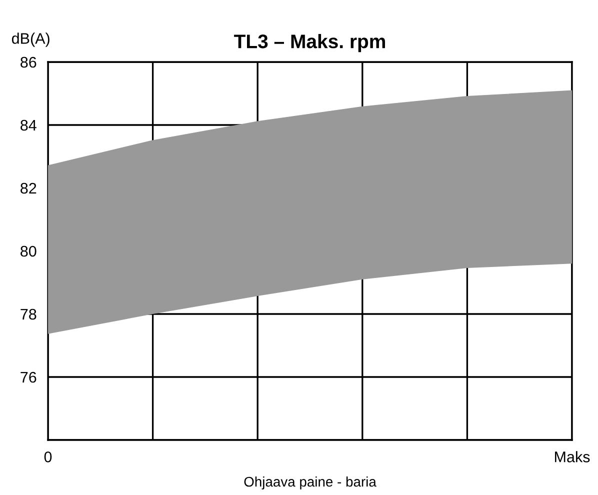 The height and width of the screenshot is (495, 598). What do you see at coordinates (28, 188) in the screenshot?
I see `y-tick-label: 82` at bounding box center [28, 188].